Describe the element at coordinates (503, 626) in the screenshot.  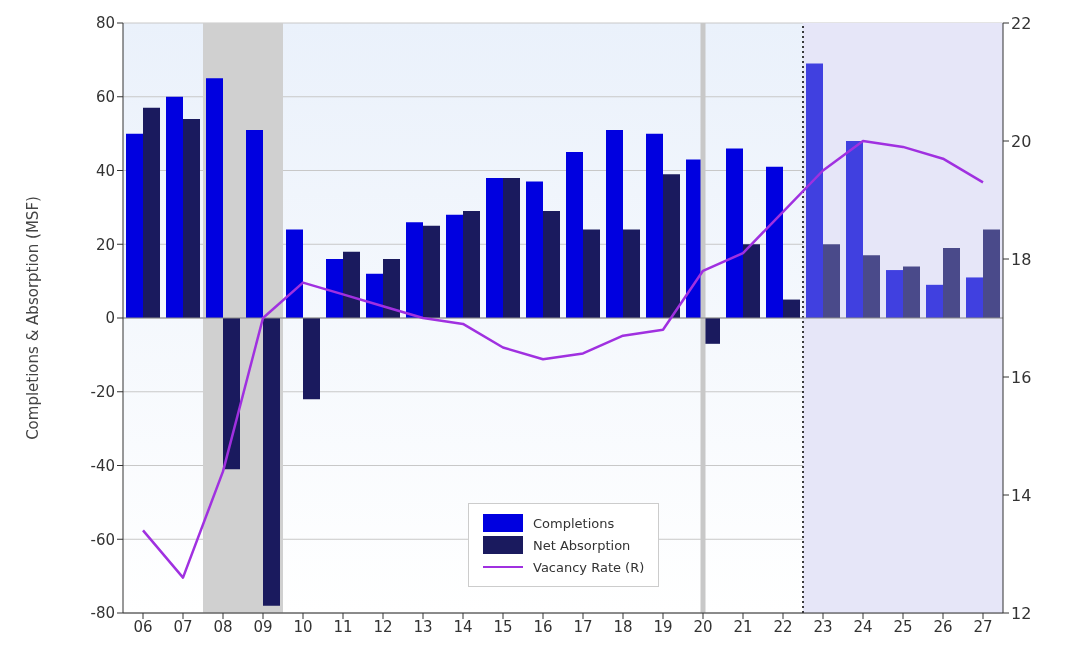
I see `x-tick-label: 15` at that location.